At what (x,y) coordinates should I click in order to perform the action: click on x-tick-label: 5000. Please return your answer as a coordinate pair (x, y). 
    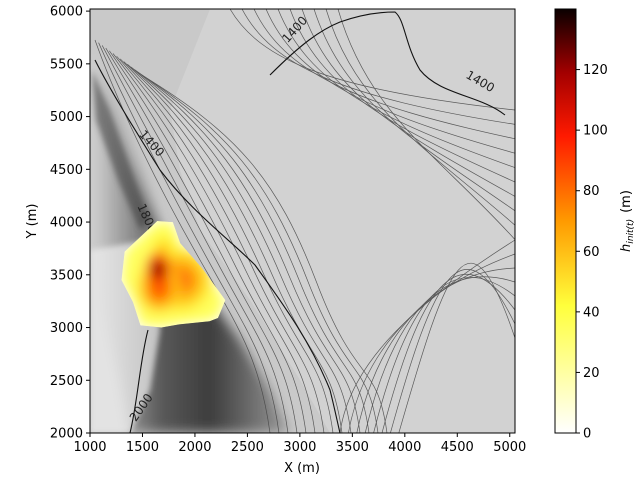
    Looking at the image, I should click on (509, 447).